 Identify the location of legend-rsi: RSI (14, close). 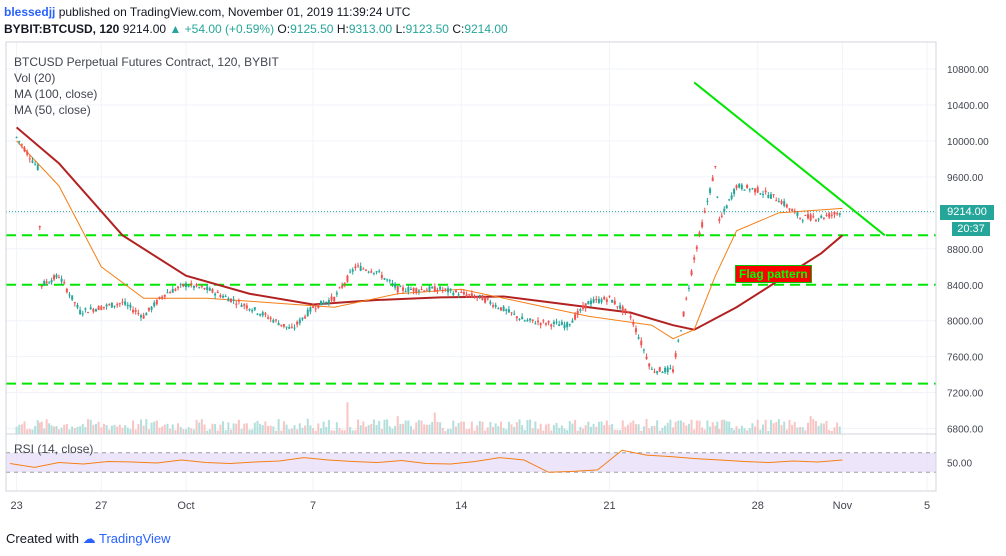
(54, 449).